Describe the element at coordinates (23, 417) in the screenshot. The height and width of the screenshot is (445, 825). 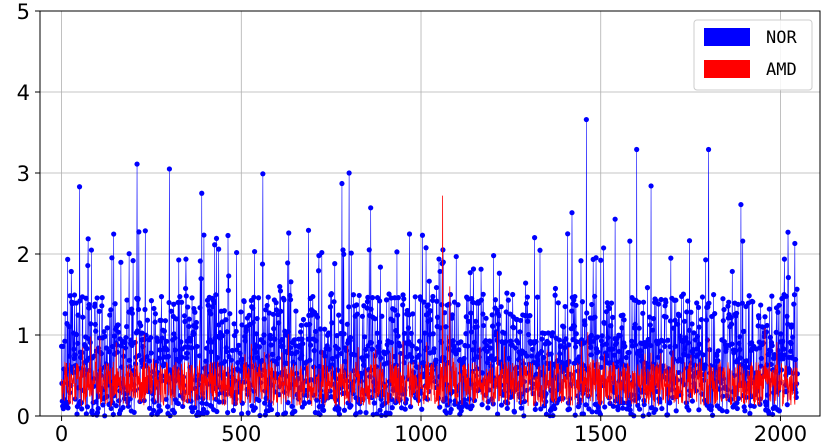
I see `y-tick-label: 0` at that location.